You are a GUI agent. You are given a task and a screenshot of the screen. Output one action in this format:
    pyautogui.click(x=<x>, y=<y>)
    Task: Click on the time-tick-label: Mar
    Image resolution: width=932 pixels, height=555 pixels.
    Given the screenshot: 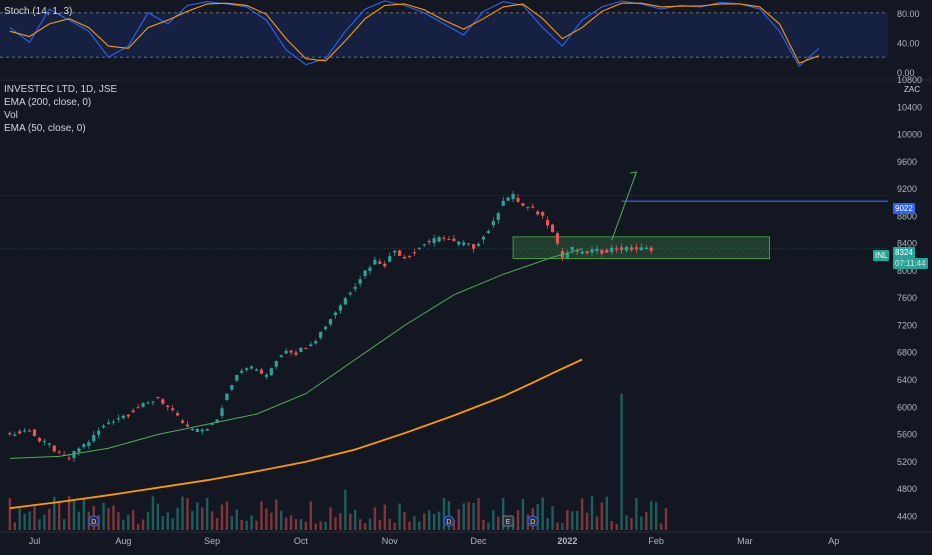 What is the action you would take?
    pyautogui.click(x=745, y=541)
    